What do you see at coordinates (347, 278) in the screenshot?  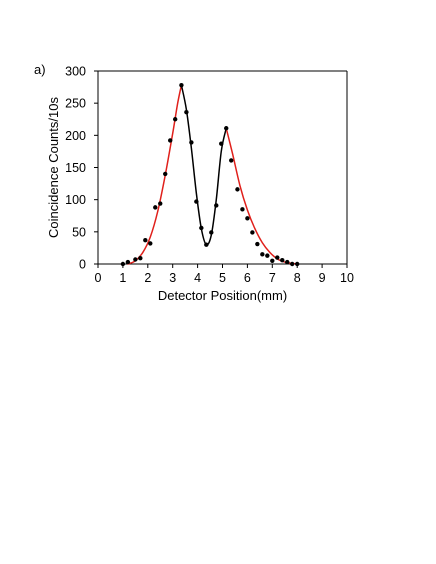 I see `x-tick-label: 10` at bounding box center [347, 278].